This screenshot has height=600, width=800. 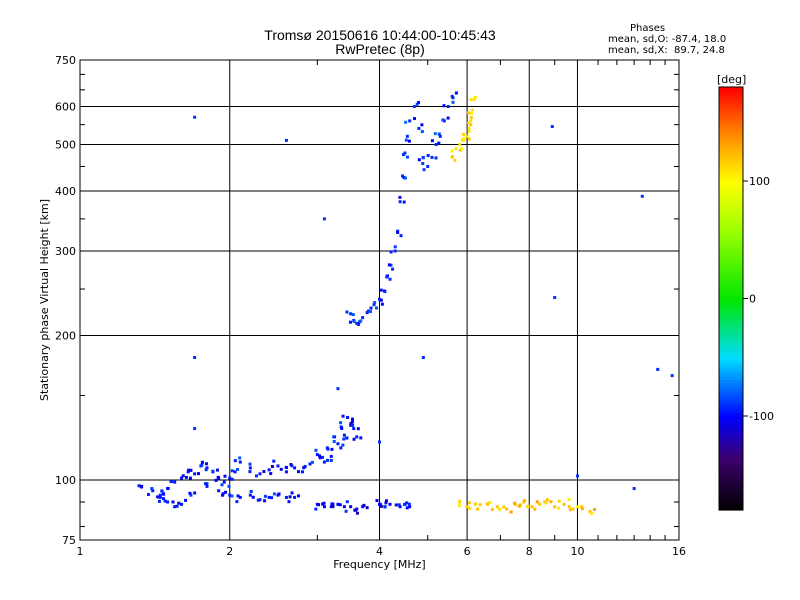 What do you see at coordinates (648, 28) in the screenshot?
I see `phases-heading: Phases` at bounding box center [648, 28].